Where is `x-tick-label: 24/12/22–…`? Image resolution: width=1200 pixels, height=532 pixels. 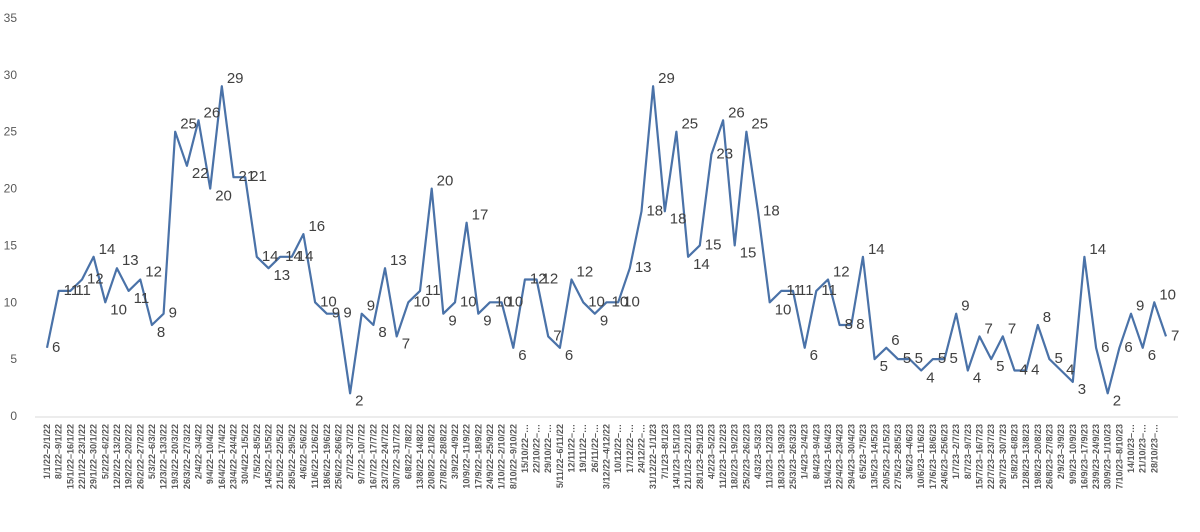 x-tick-label: 24/12/22–… is located at coordinates (641, 448).